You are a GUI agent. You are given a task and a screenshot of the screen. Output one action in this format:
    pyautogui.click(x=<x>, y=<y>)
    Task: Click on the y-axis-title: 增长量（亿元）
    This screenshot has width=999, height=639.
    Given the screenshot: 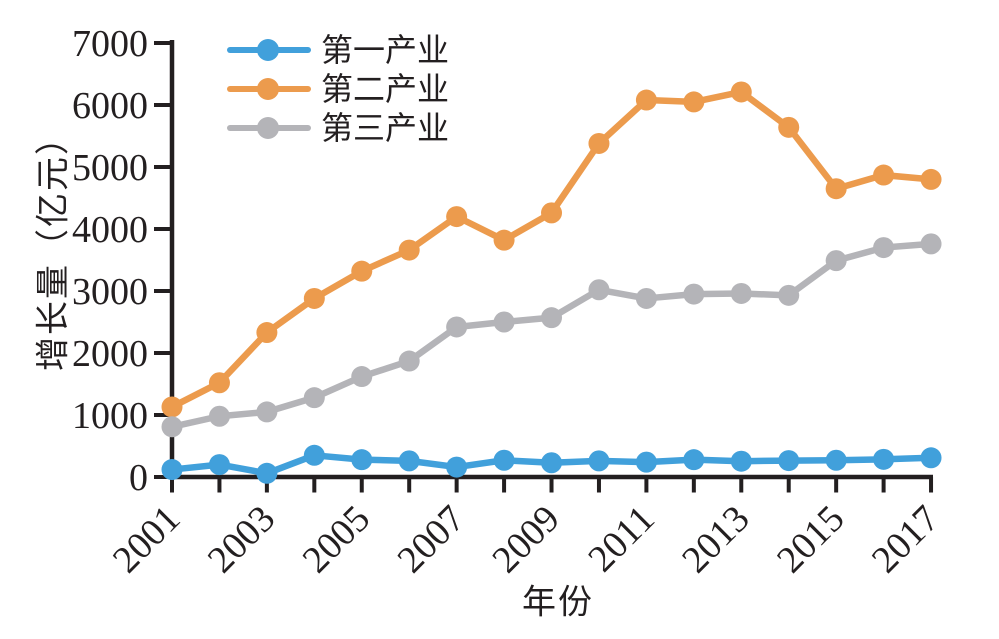 What is the action you would take?
    pyautogui.click(x=54, y=245)
    